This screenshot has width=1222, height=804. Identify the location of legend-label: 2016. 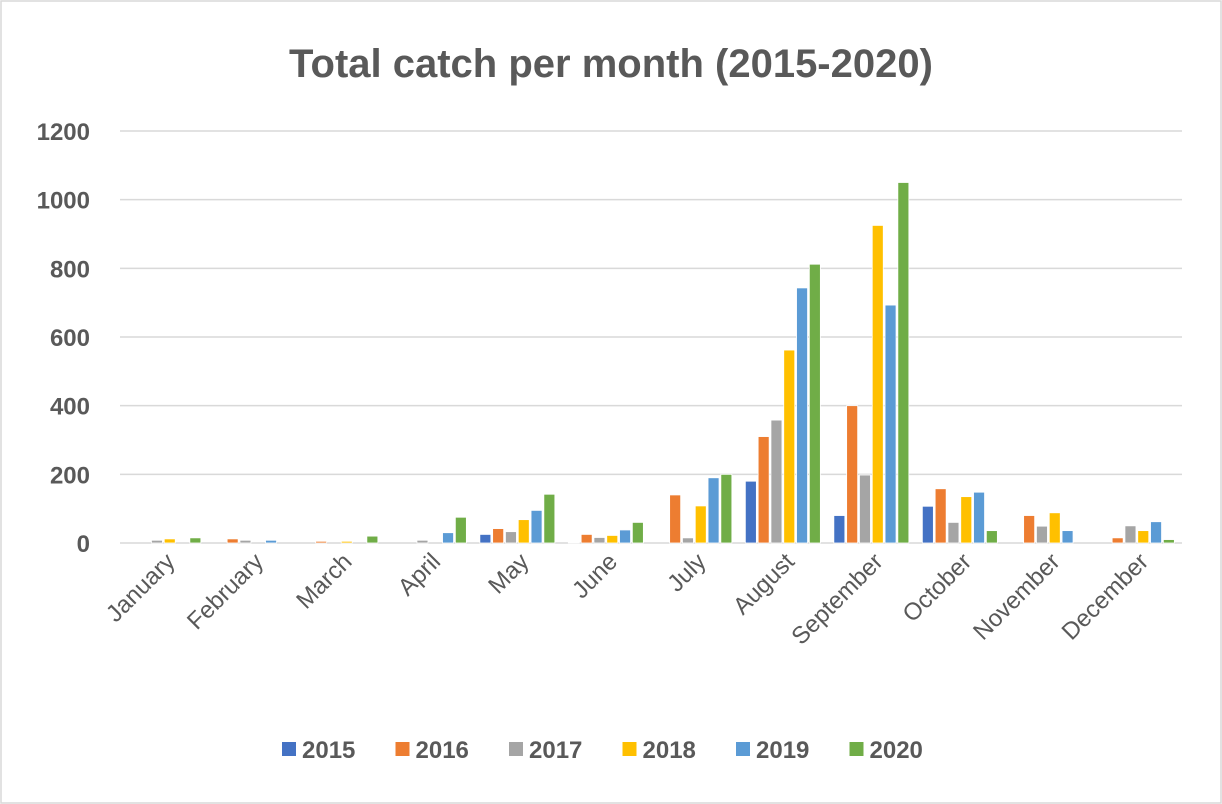
(442, 750).